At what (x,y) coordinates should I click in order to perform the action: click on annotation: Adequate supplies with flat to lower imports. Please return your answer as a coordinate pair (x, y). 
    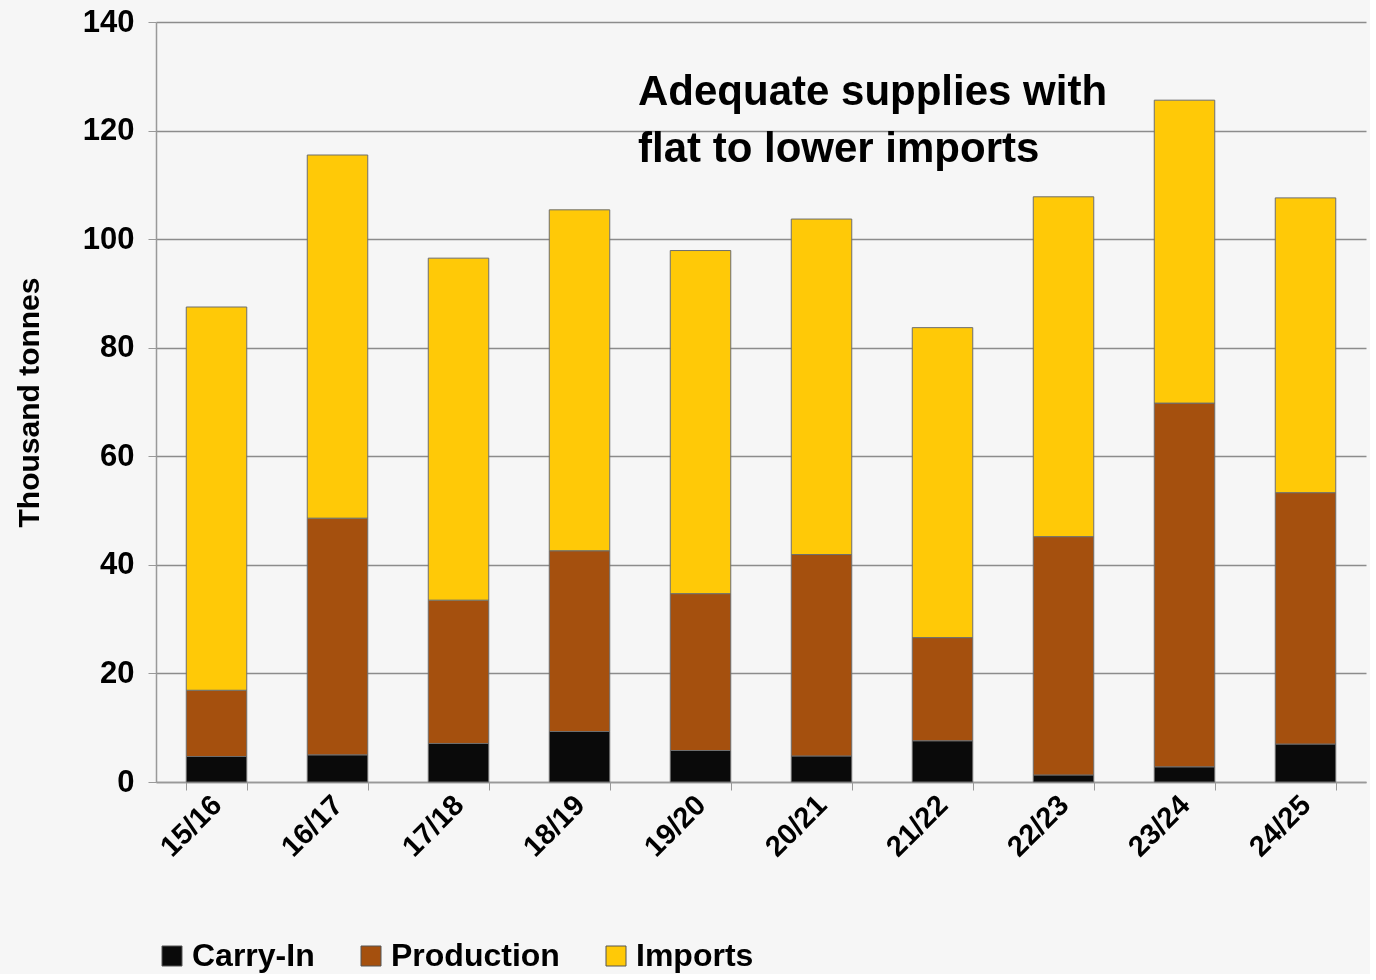
    Looking at the image, I should click on (873, 119).